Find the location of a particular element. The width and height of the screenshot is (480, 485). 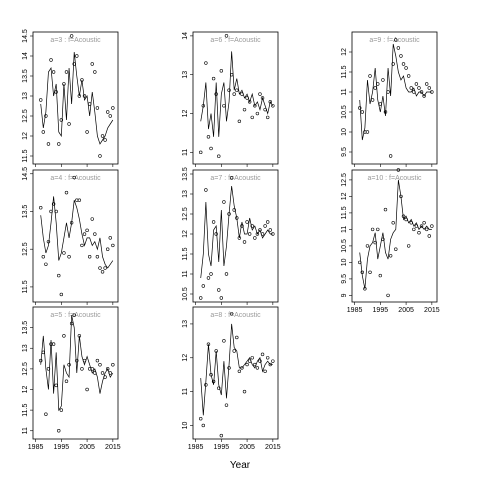

y-tick-label: 12.5 is located at coordinates (25, 249).